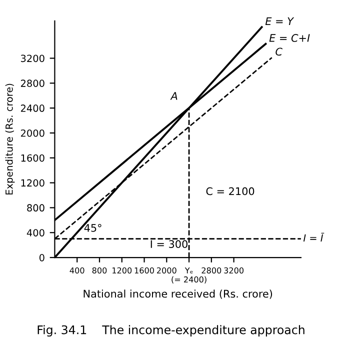 Image resolution: width=342 pixels, height=348 pixels. What do you see at coordinates (212, 270) in the screenshot?
I see `x-tick-label: 2800` at bounding box center [212, 270].